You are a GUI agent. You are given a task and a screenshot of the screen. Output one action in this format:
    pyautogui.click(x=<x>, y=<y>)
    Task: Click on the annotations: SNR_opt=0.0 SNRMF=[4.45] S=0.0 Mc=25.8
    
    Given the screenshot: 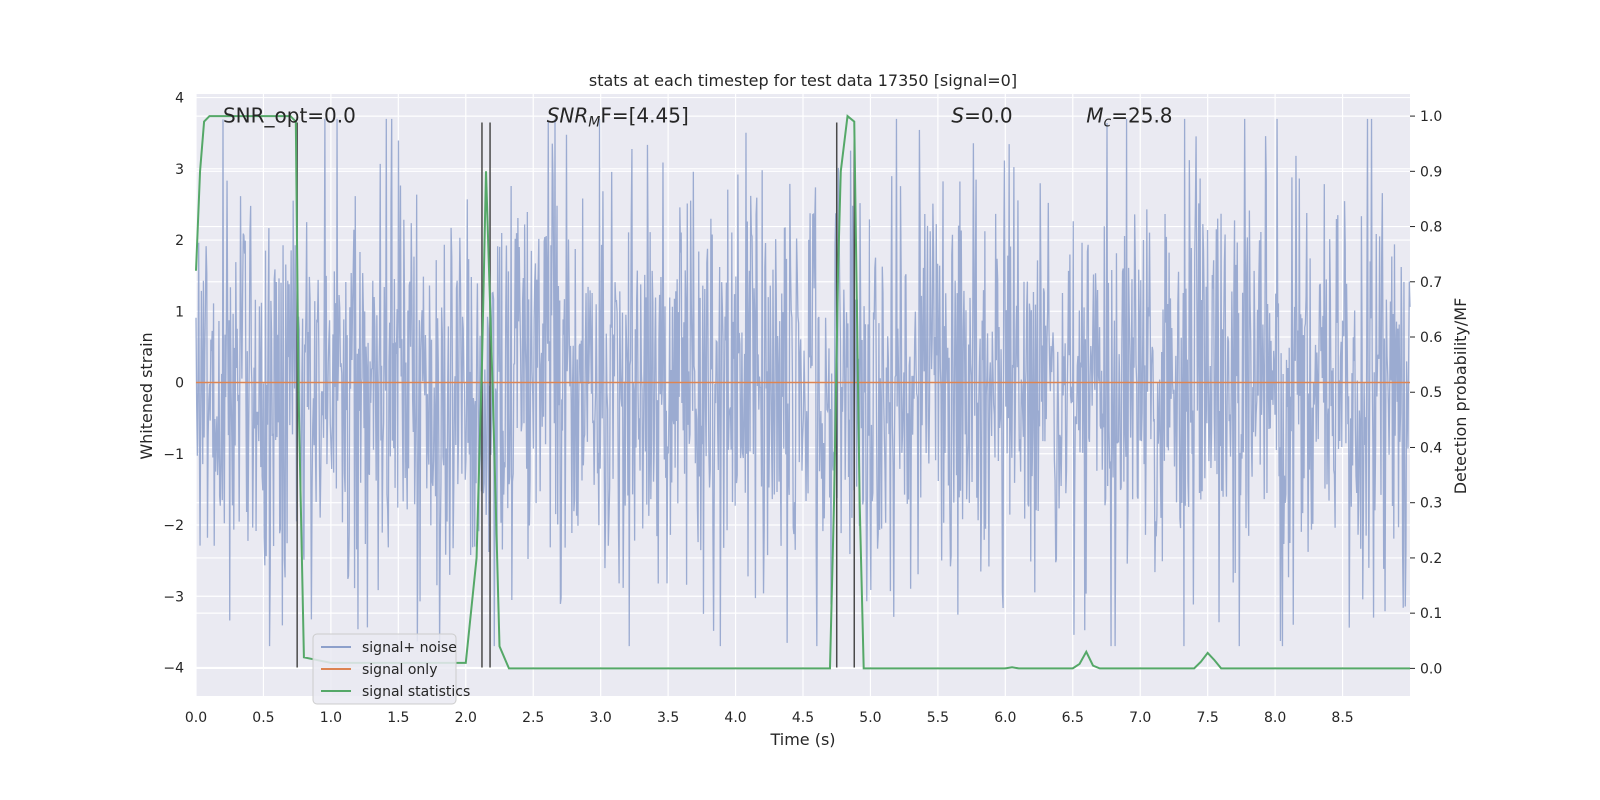 What is the action you would take?
    pyautogui.click(x=698, y=116)
    